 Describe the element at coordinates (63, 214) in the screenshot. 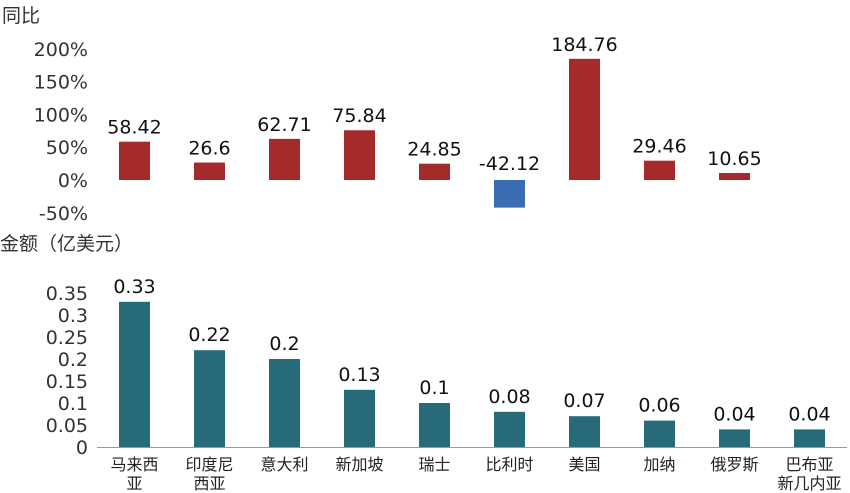

I see `top-y-tick-label: -50%` at that location.